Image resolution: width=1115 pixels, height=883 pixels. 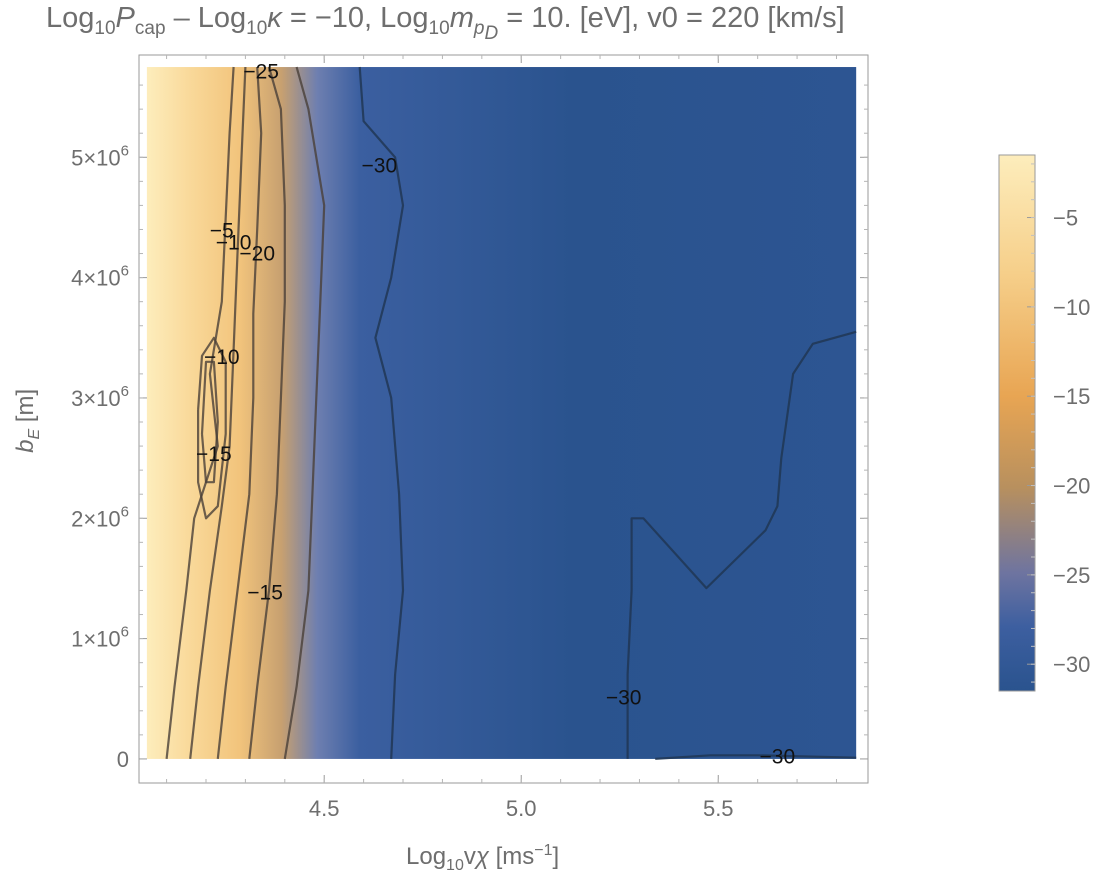 I want to click on y-tick-label: 5×10⁶, so click(x=100, y=156).